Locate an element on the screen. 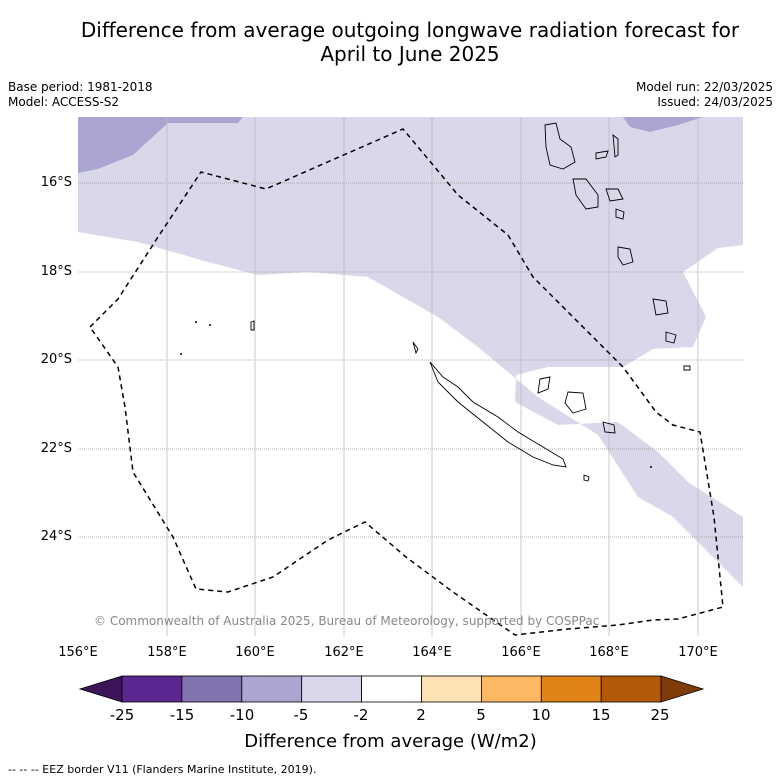 The height and width of the screenshot is (781, 781). colorbar-tick: 25 is located at coordinates (660, 715).